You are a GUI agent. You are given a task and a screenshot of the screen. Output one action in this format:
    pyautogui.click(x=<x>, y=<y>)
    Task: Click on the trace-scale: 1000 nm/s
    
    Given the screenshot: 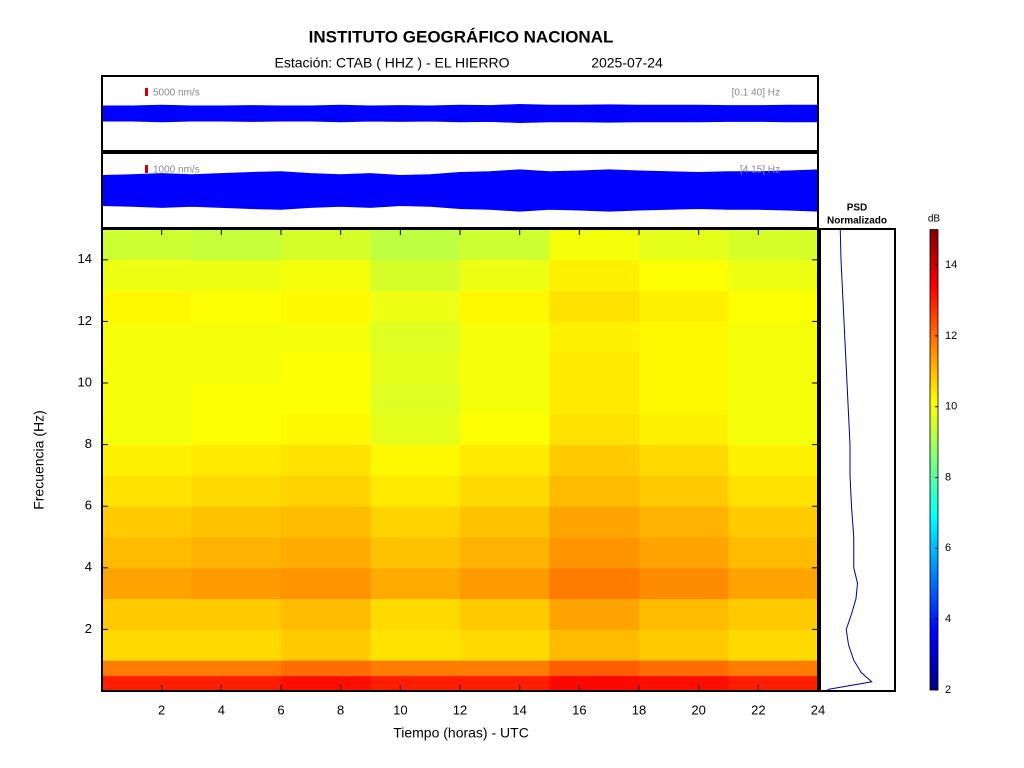 What is the action you would take?
    pyautogui.click(x=176, y=170)
    